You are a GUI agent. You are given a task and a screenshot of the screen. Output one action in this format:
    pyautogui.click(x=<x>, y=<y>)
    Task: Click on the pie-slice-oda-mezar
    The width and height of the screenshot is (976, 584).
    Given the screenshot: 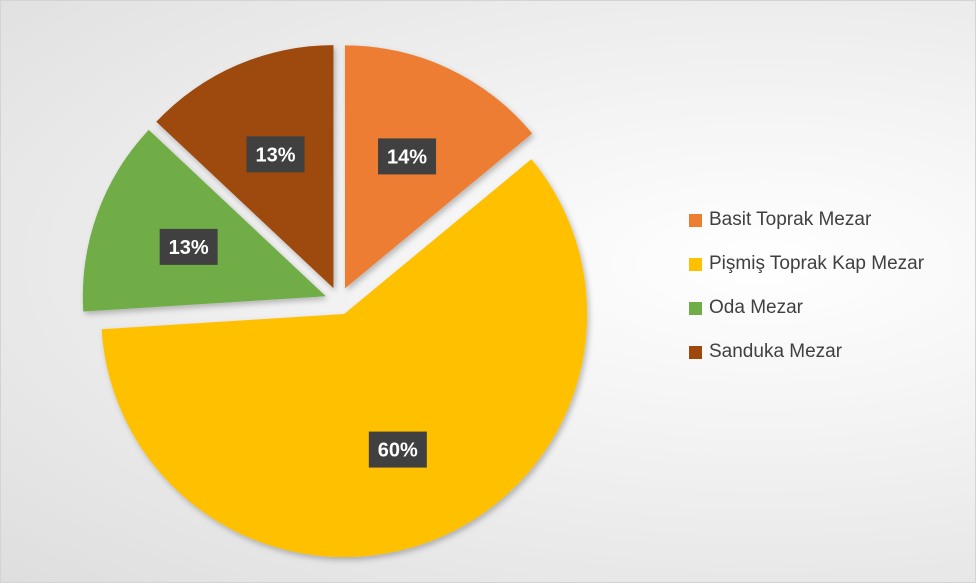 What is the action you would take?
    pyautogui.click(x=204, y=220)
    